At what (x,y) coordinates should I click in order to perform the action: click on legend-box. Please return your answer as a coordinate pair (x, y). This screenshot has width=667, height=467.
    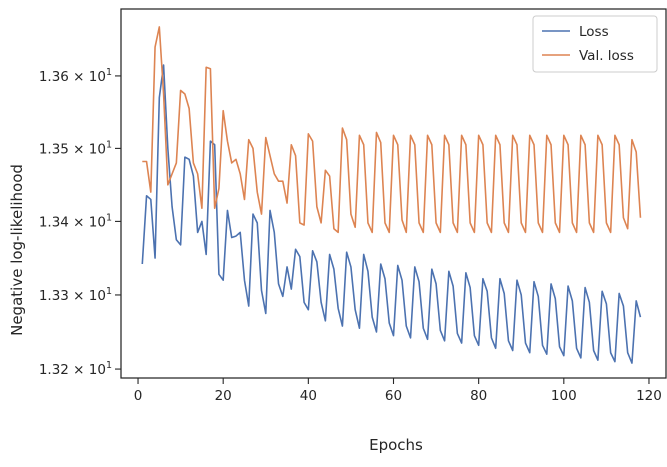
    Looking at the image, I should click on (595, 44).